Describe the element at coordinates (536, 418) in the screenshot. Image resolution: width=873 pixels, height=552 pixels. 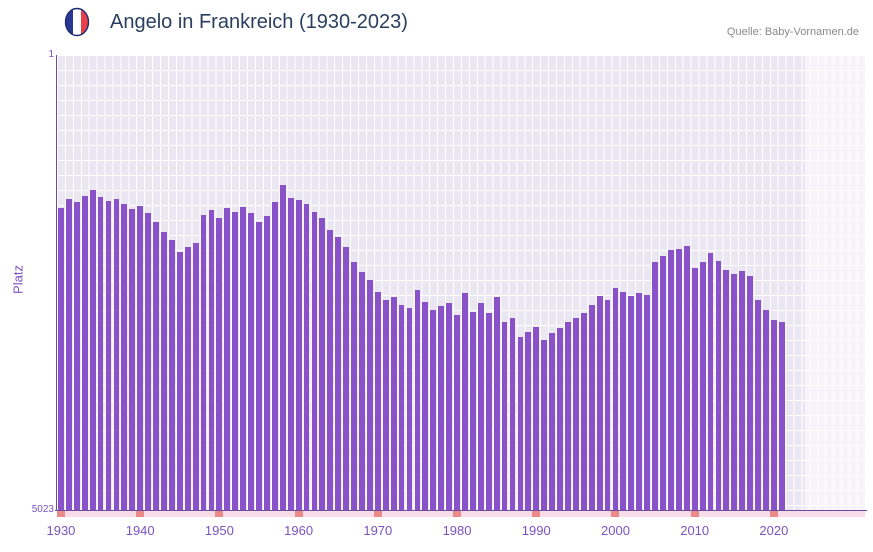
I see `bar-1990` at that location.